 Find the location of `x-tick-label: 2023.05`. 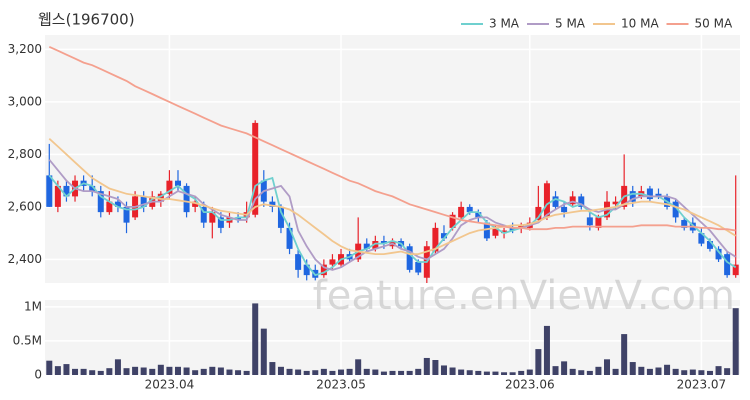

x-tick-label: 2023.05 is located at coordinates (341, 385).